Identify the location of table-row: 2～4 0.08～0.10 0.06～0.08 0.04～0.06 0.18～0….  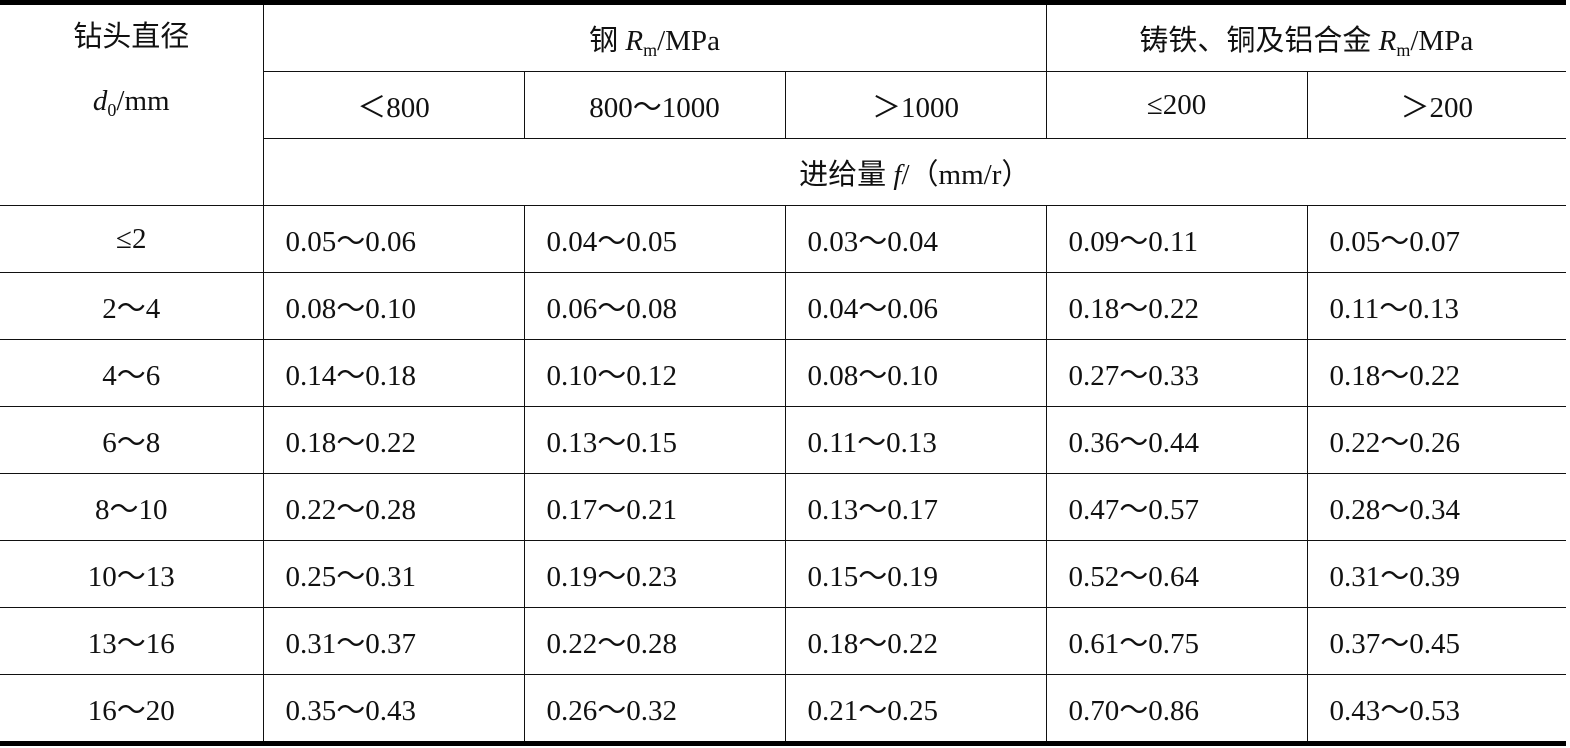
(783, 306).